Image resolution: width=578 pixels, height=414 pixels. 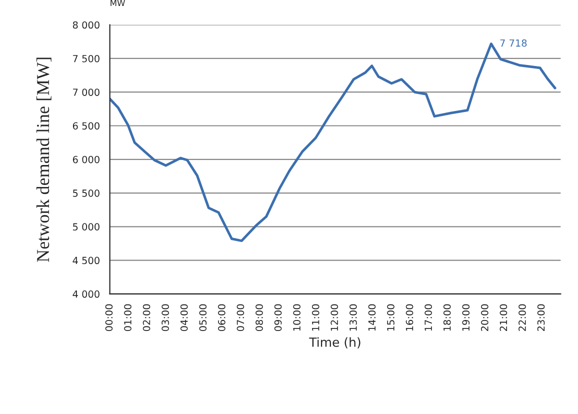 I want to click on y-tick-label: 5 000, so click(x=86, y=226).